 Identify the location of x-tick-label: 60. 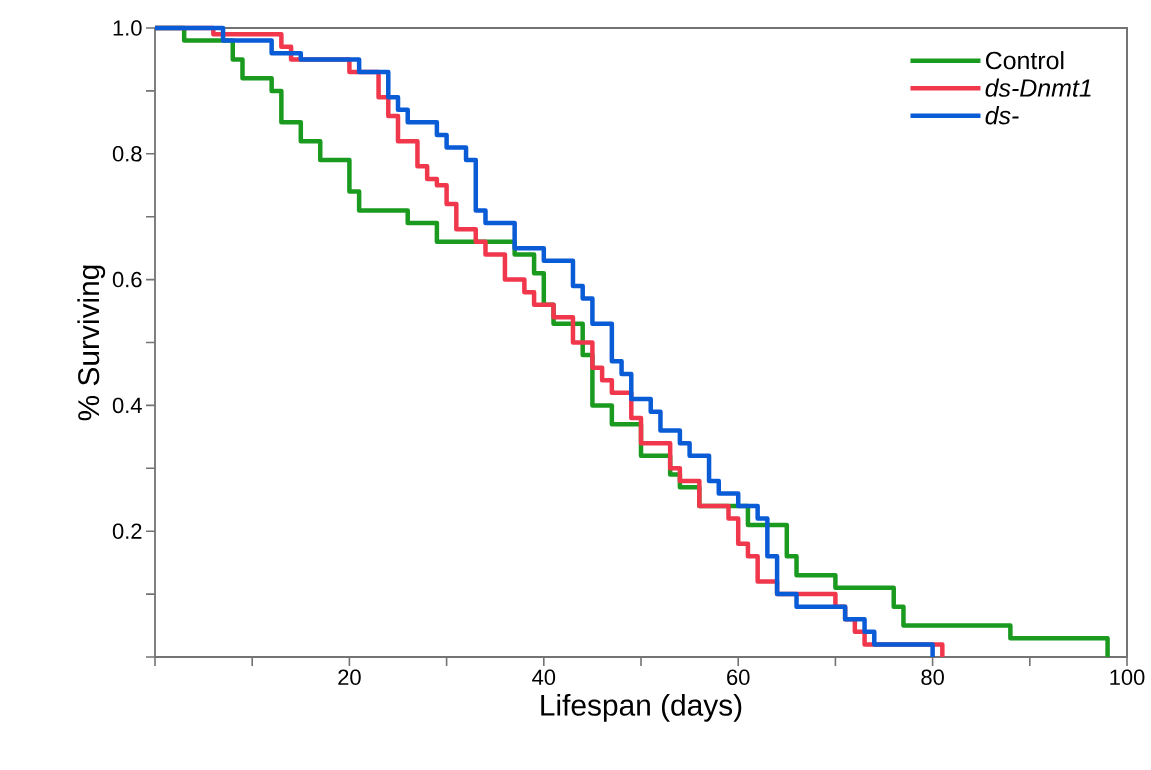
(738, 677).